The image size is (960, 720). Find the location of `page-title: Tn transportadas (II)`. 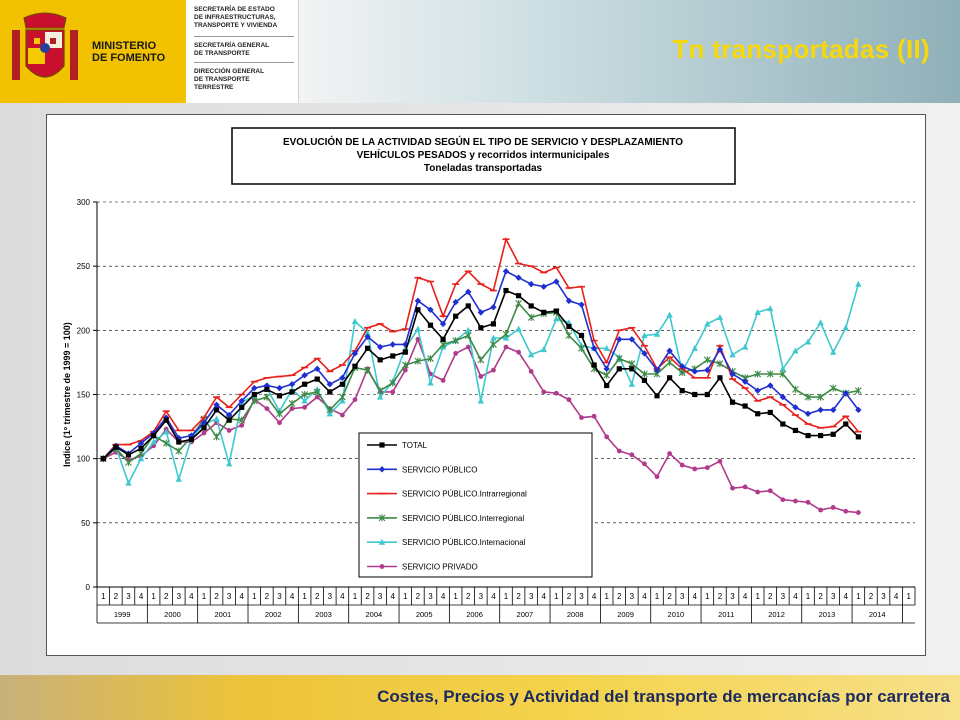

page-title: Tn transportadas (II) is located at coordinates (801, 49).